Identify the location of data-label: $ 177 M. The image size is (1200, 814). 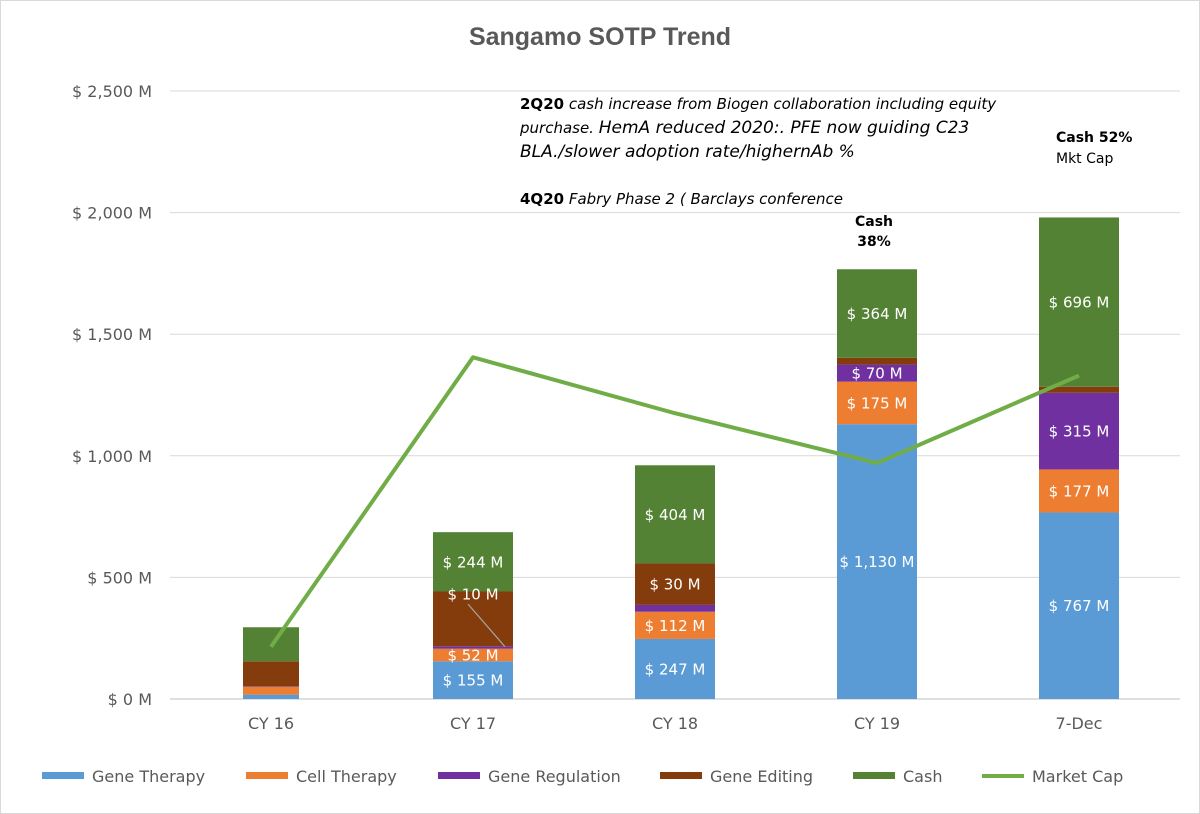
(1079, 491).